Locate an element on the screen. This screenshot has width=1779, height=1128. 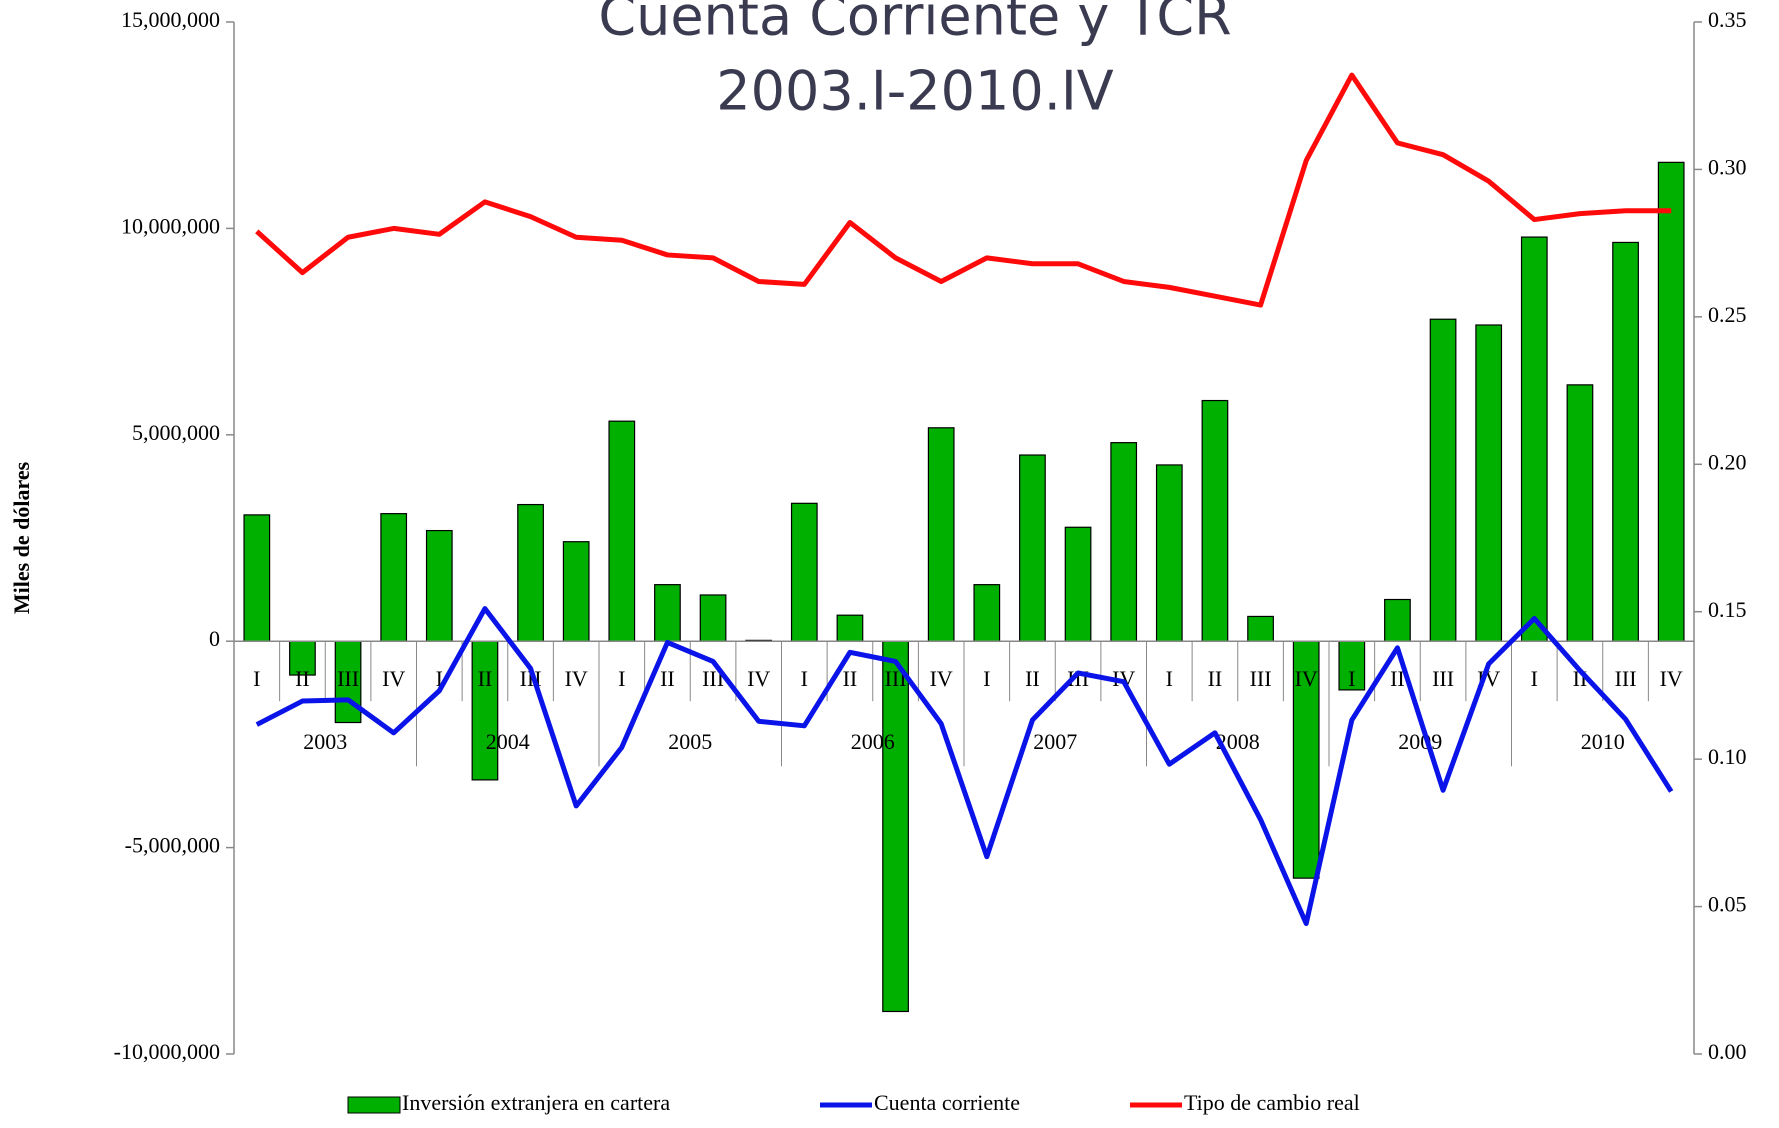
y-tick-label: -5,000,000 is located at coordinates (172, 845).